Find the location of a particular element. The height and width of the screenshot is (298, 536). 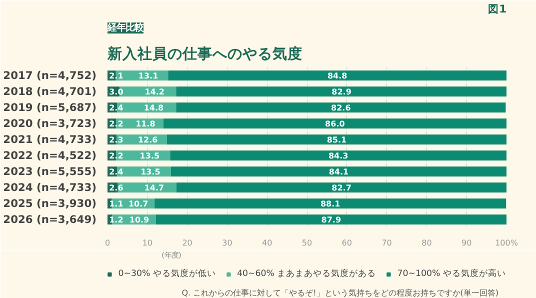

data-label: 86.0 is located at coordinates (335, 124).